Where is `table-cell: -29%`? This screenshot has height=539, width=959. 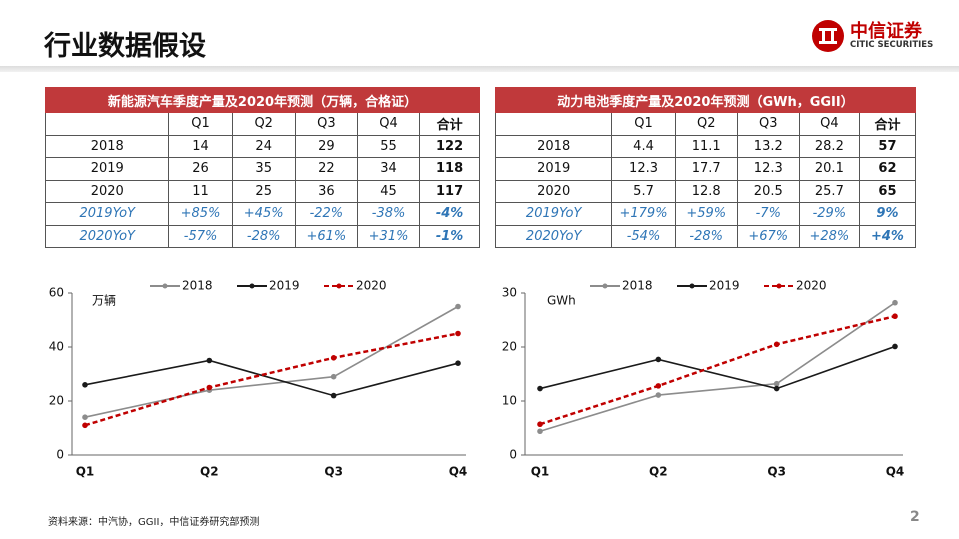 table-cell: -29% is located at coordinates (829, 214).